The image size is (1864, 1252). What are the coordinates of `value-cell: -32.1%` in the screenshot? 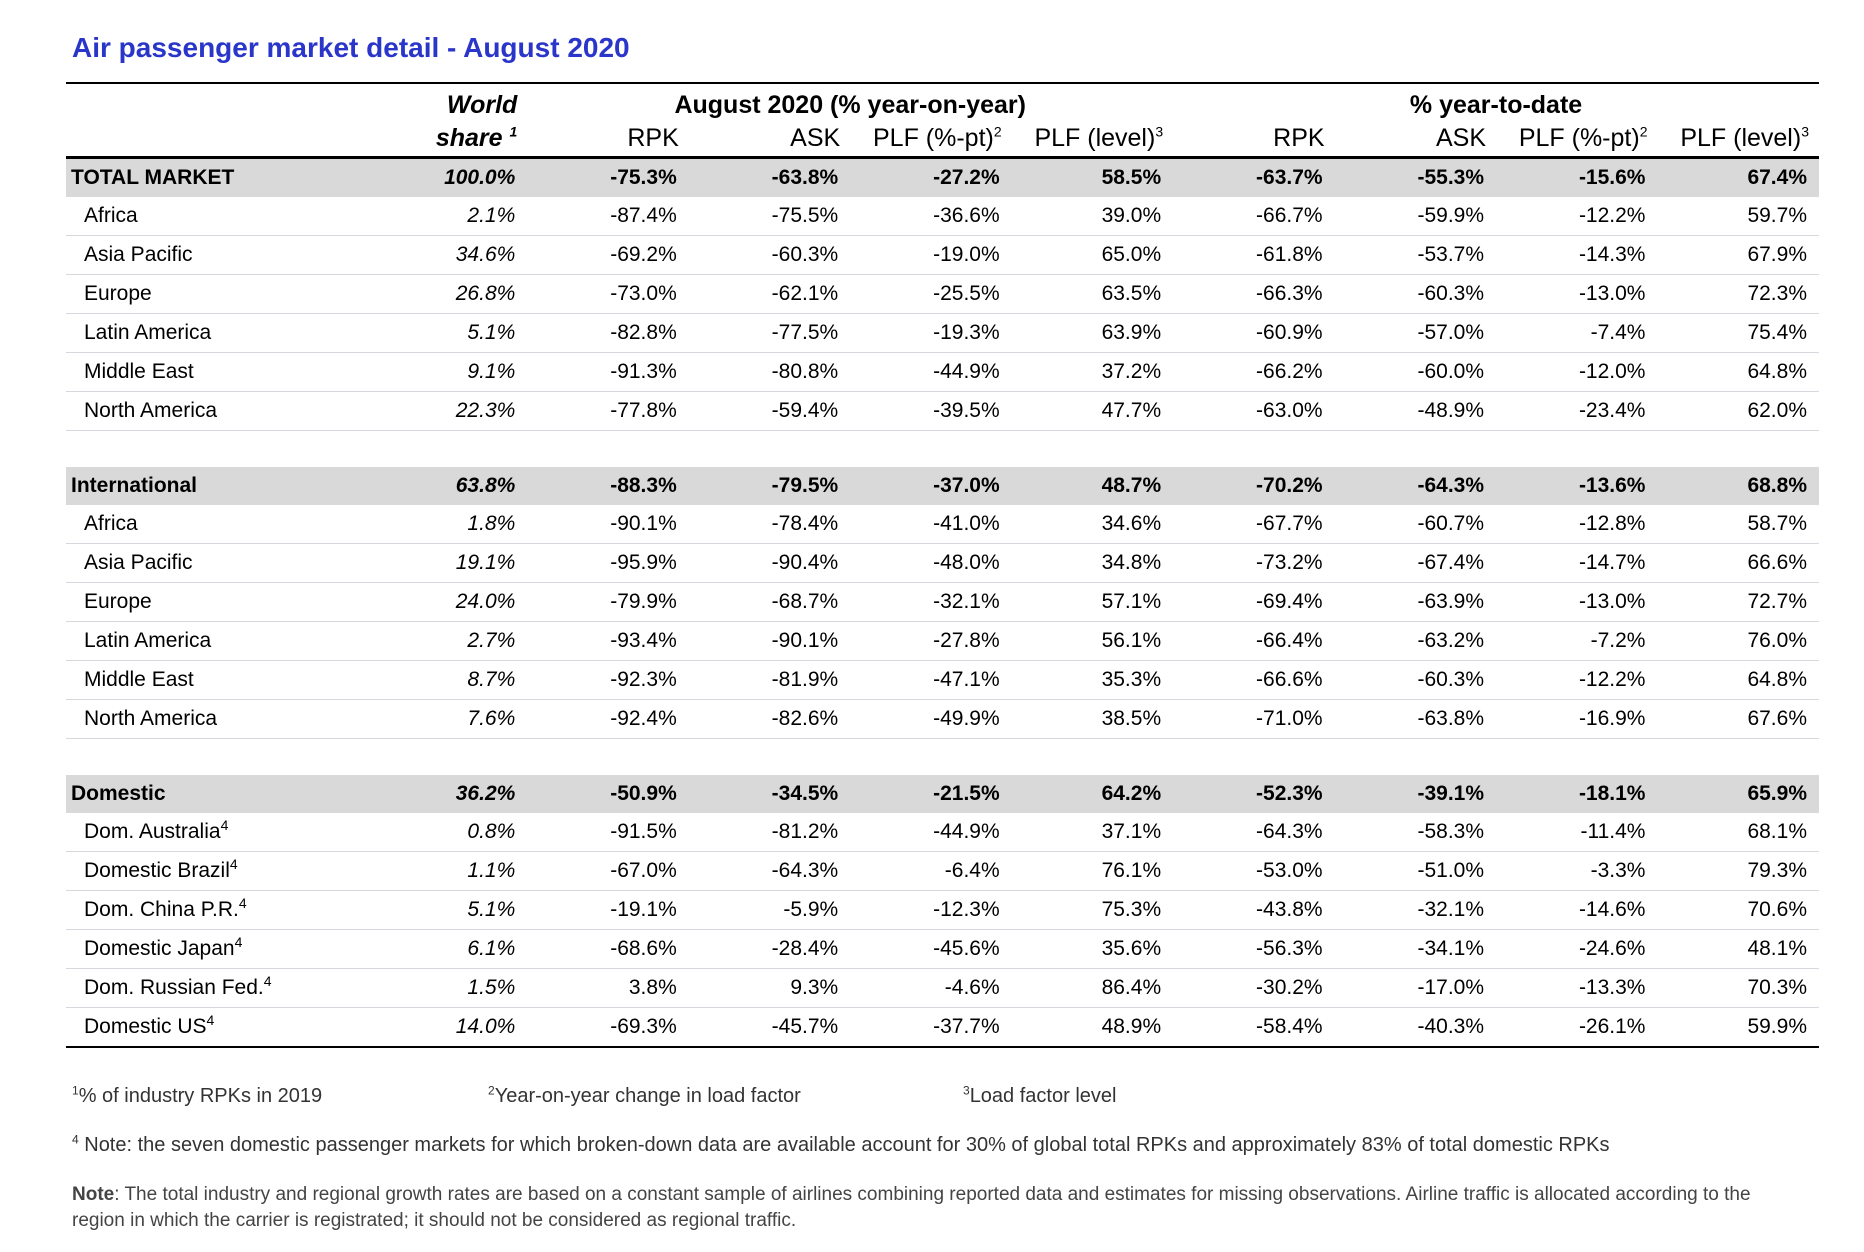 It's located at (931, 602).